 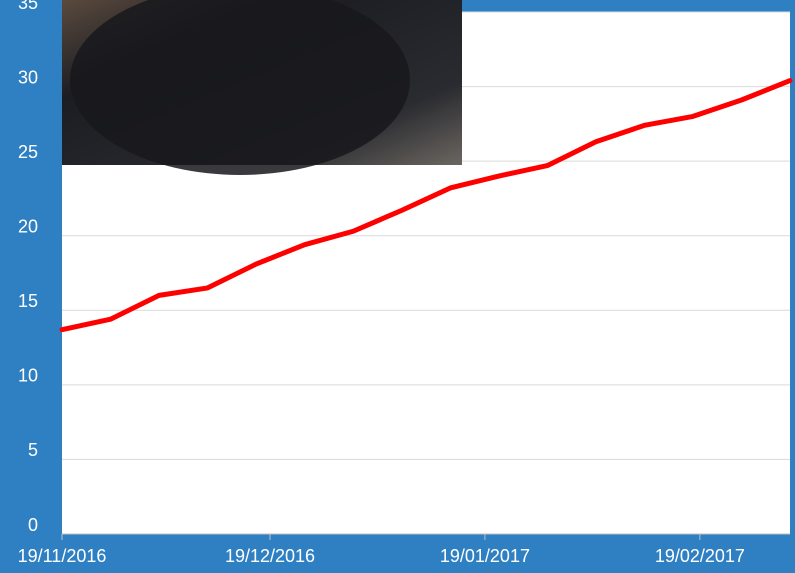 I want to click on x-tick-label: 19/11/2016, so click(x=62, y=556).